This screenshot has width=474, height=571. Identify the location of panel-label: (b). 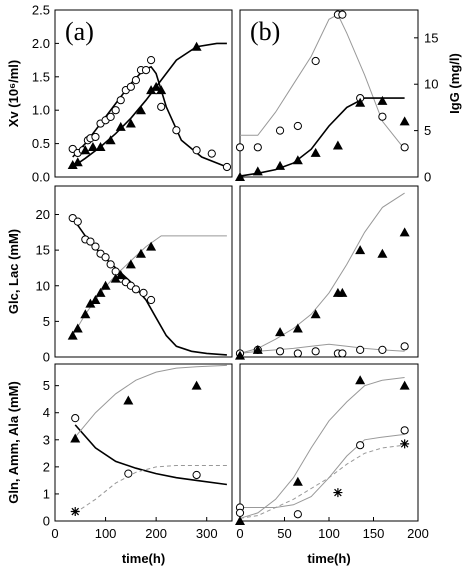
(265, 31).